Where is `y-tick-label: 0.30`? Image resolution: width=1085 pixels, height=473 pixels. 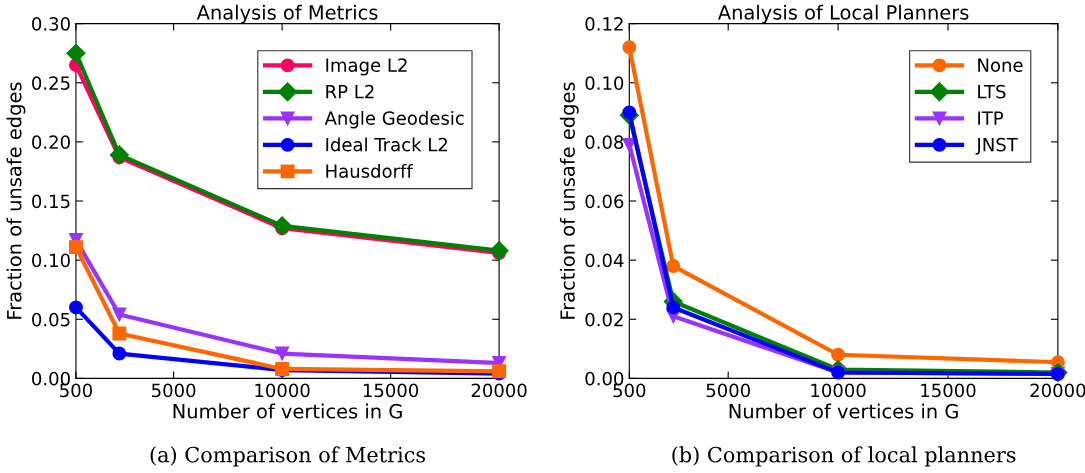 y-tick-label: 0.30 is located at coordinates (51, 24).